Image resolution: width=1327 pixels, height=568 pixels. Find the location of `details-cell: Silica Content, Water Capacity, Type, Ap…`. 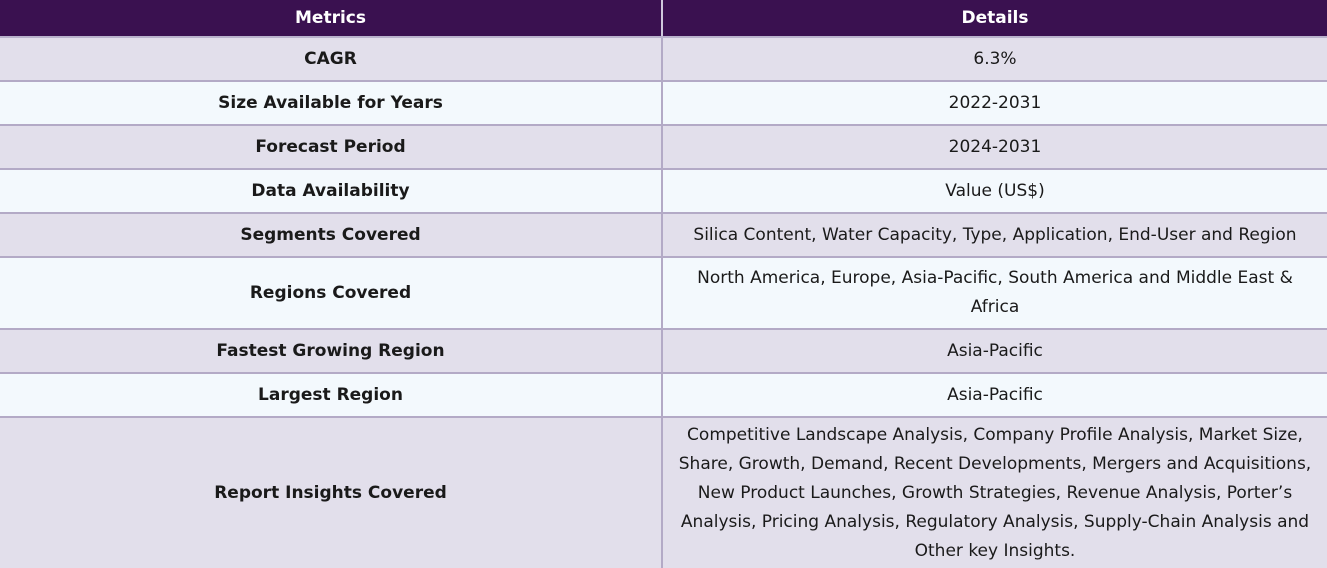

details-cell: Silica Content, Water Capacity, Type, Ap… is located at coordinates (994, 235).